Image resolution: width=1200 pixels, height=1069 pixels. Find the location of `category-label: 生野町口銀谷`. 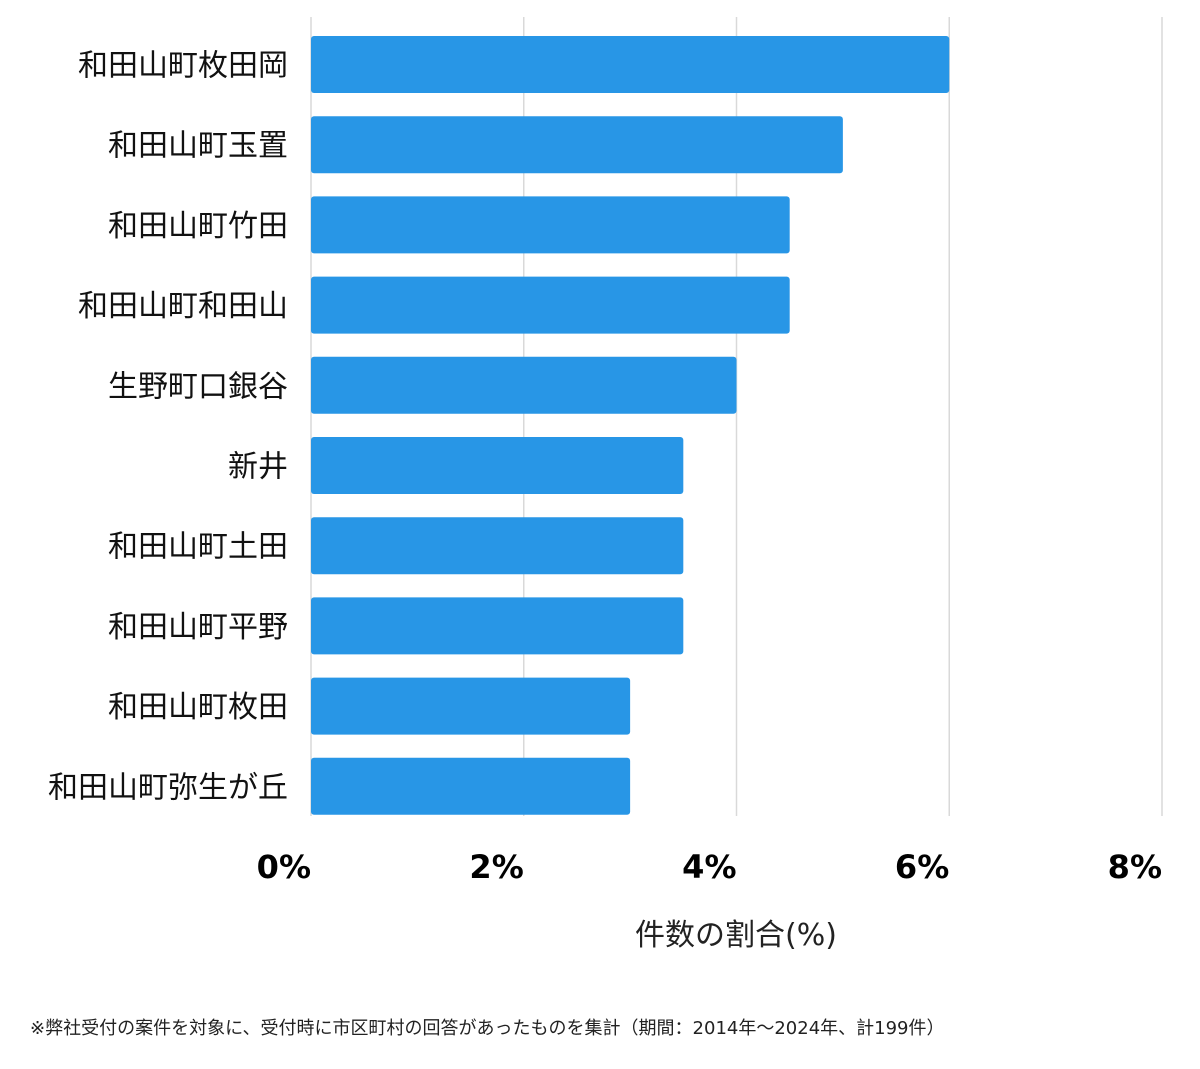

category-label: 生野町口銀谷 is located at coordinates (198, 386).